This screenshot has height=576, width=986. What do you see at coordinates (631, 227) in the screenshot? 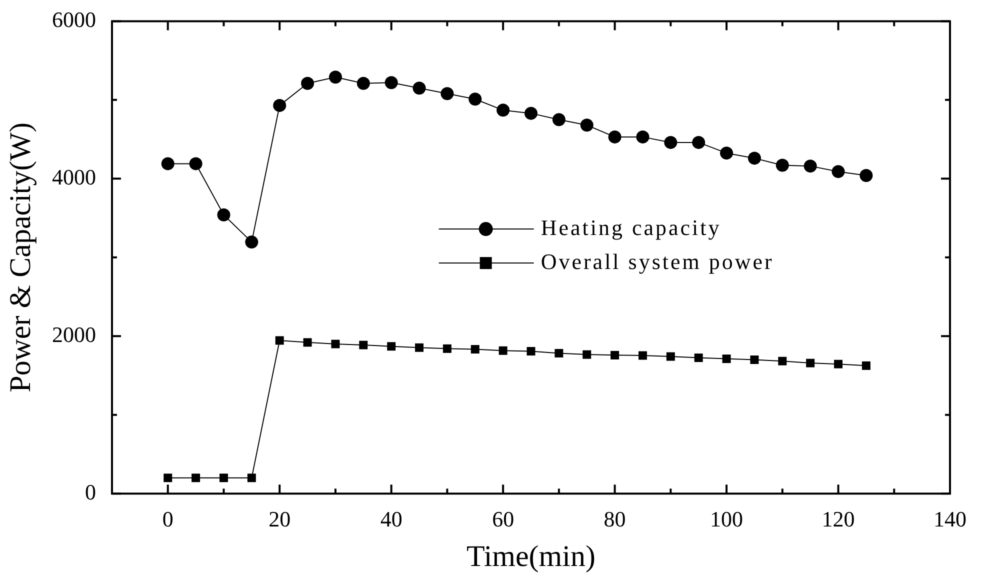
I see `legend-label: Heating capacity` at bounding box center [631, 227].